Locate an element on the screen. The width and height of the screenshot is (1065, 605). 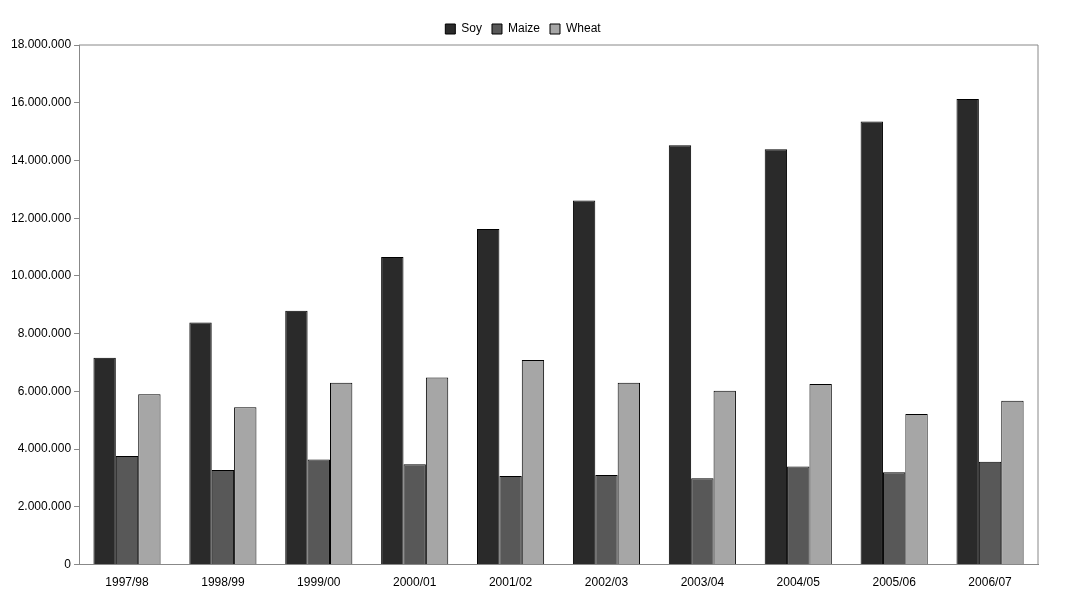
y-tick-label: 16.000.000 is located at coordinates (41, 102).